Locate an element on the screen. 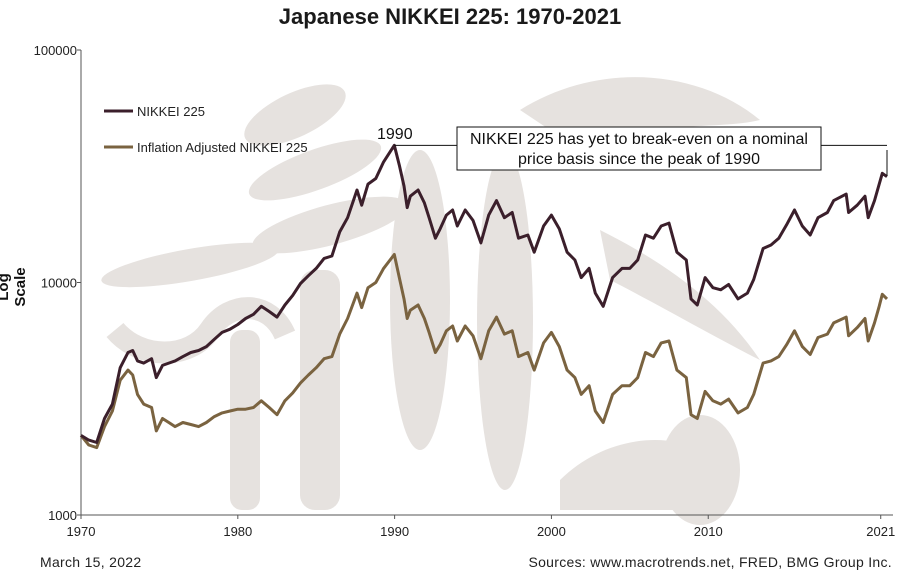  y-tick-label: 100000 is located at coordinates (55, 50).